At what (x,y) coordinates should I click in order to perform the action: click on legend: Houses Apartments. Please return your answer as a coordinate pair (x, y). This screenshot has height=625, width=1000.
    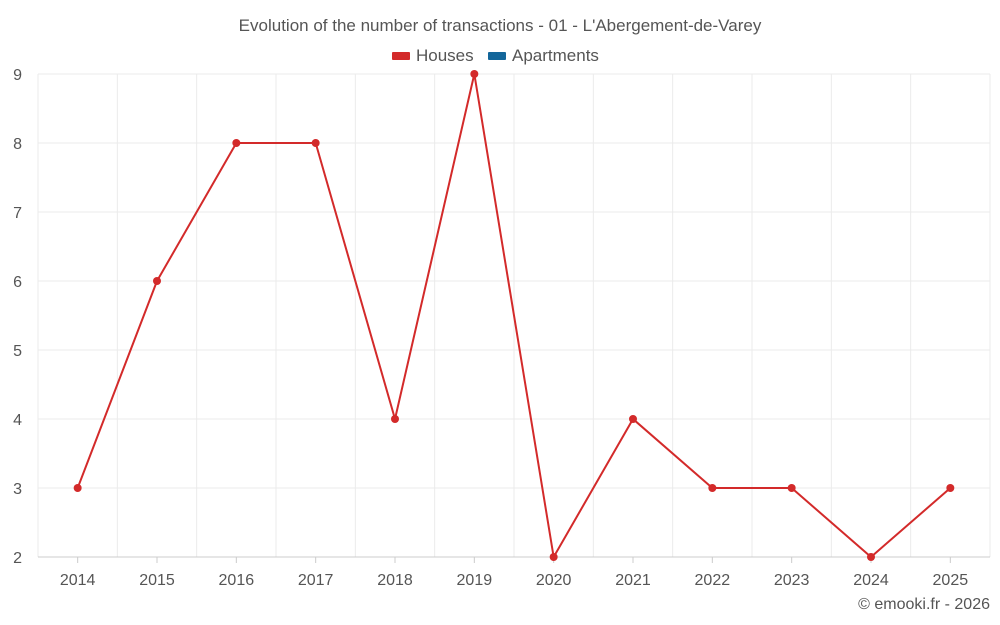
    Looking at the image, I should click on (495, 55).